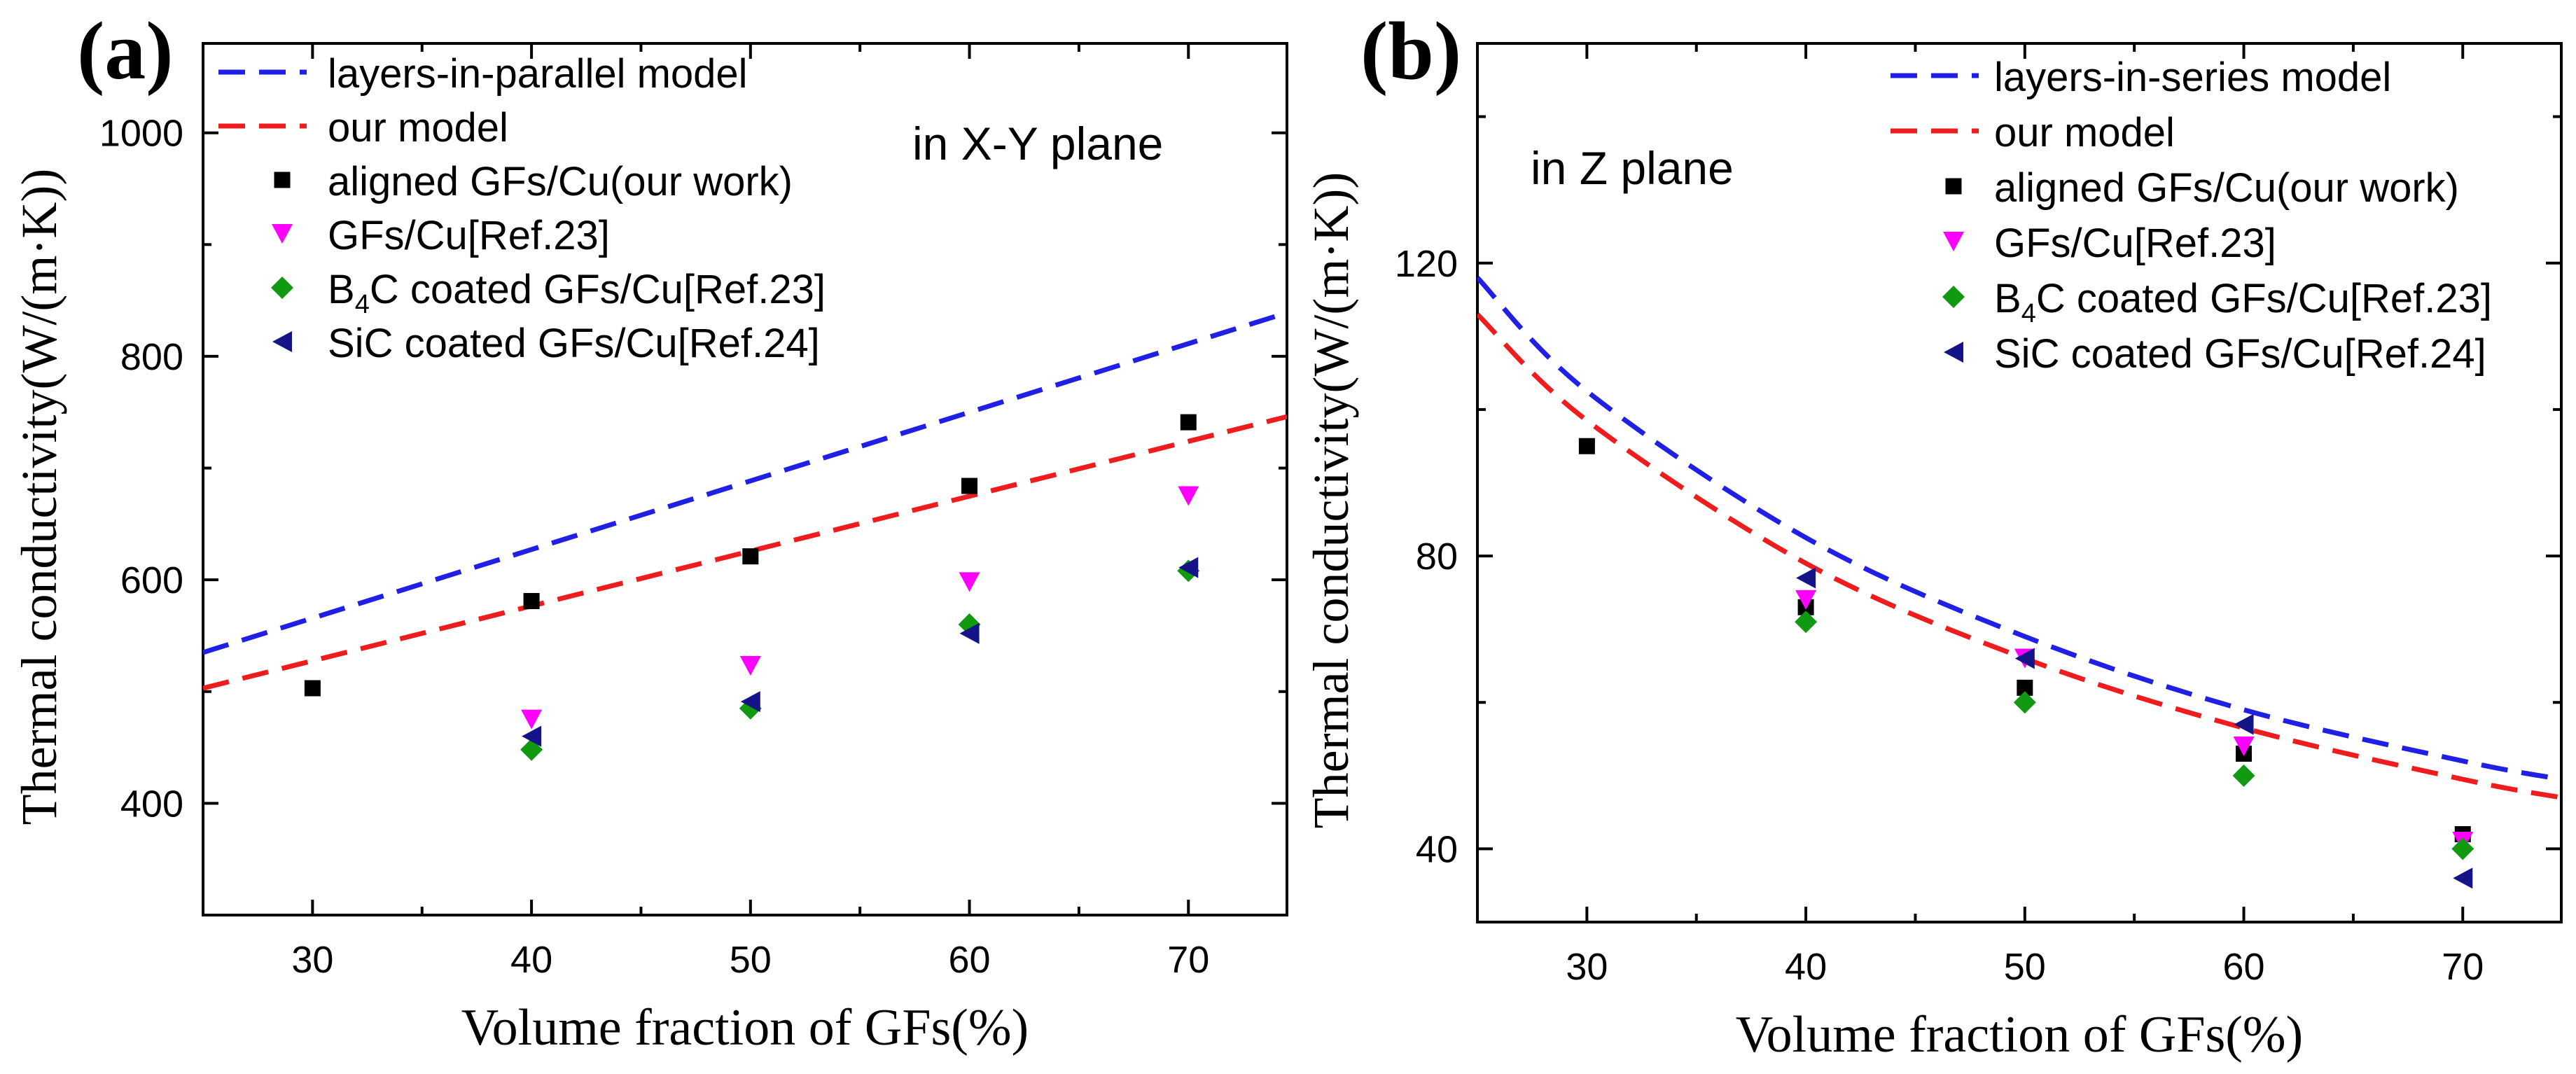 Image resolution: width=2576 pixels, height=1074 pixels. Describe the element at coordinates (1426, 264) in the screenshot. I see `y-tick-label: 120` at that location.